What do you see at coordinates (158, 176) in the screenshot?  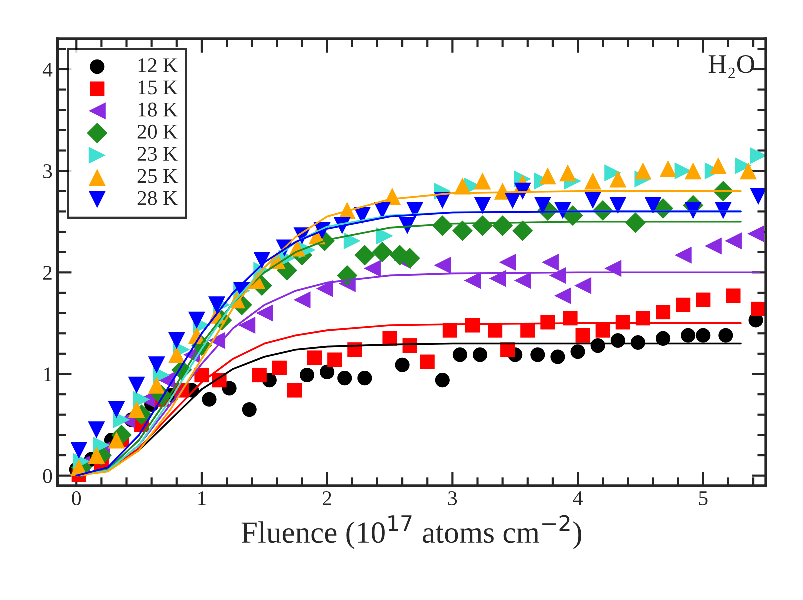 I see `legend-label: 25 K` at bounding box center [158, 176].